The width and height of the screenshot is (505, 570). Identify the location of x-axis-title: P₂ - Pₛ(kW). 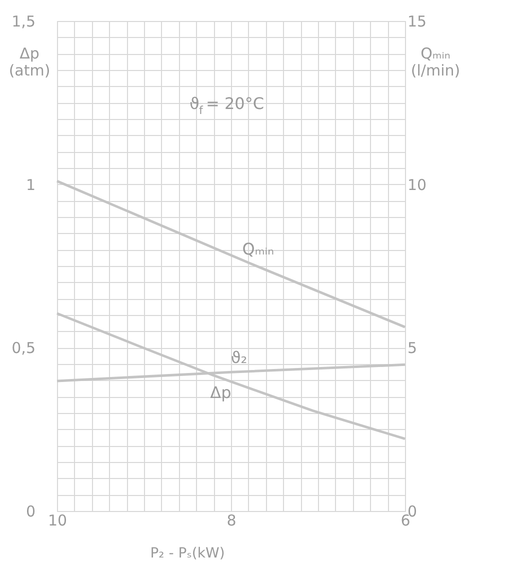
(187, 554).